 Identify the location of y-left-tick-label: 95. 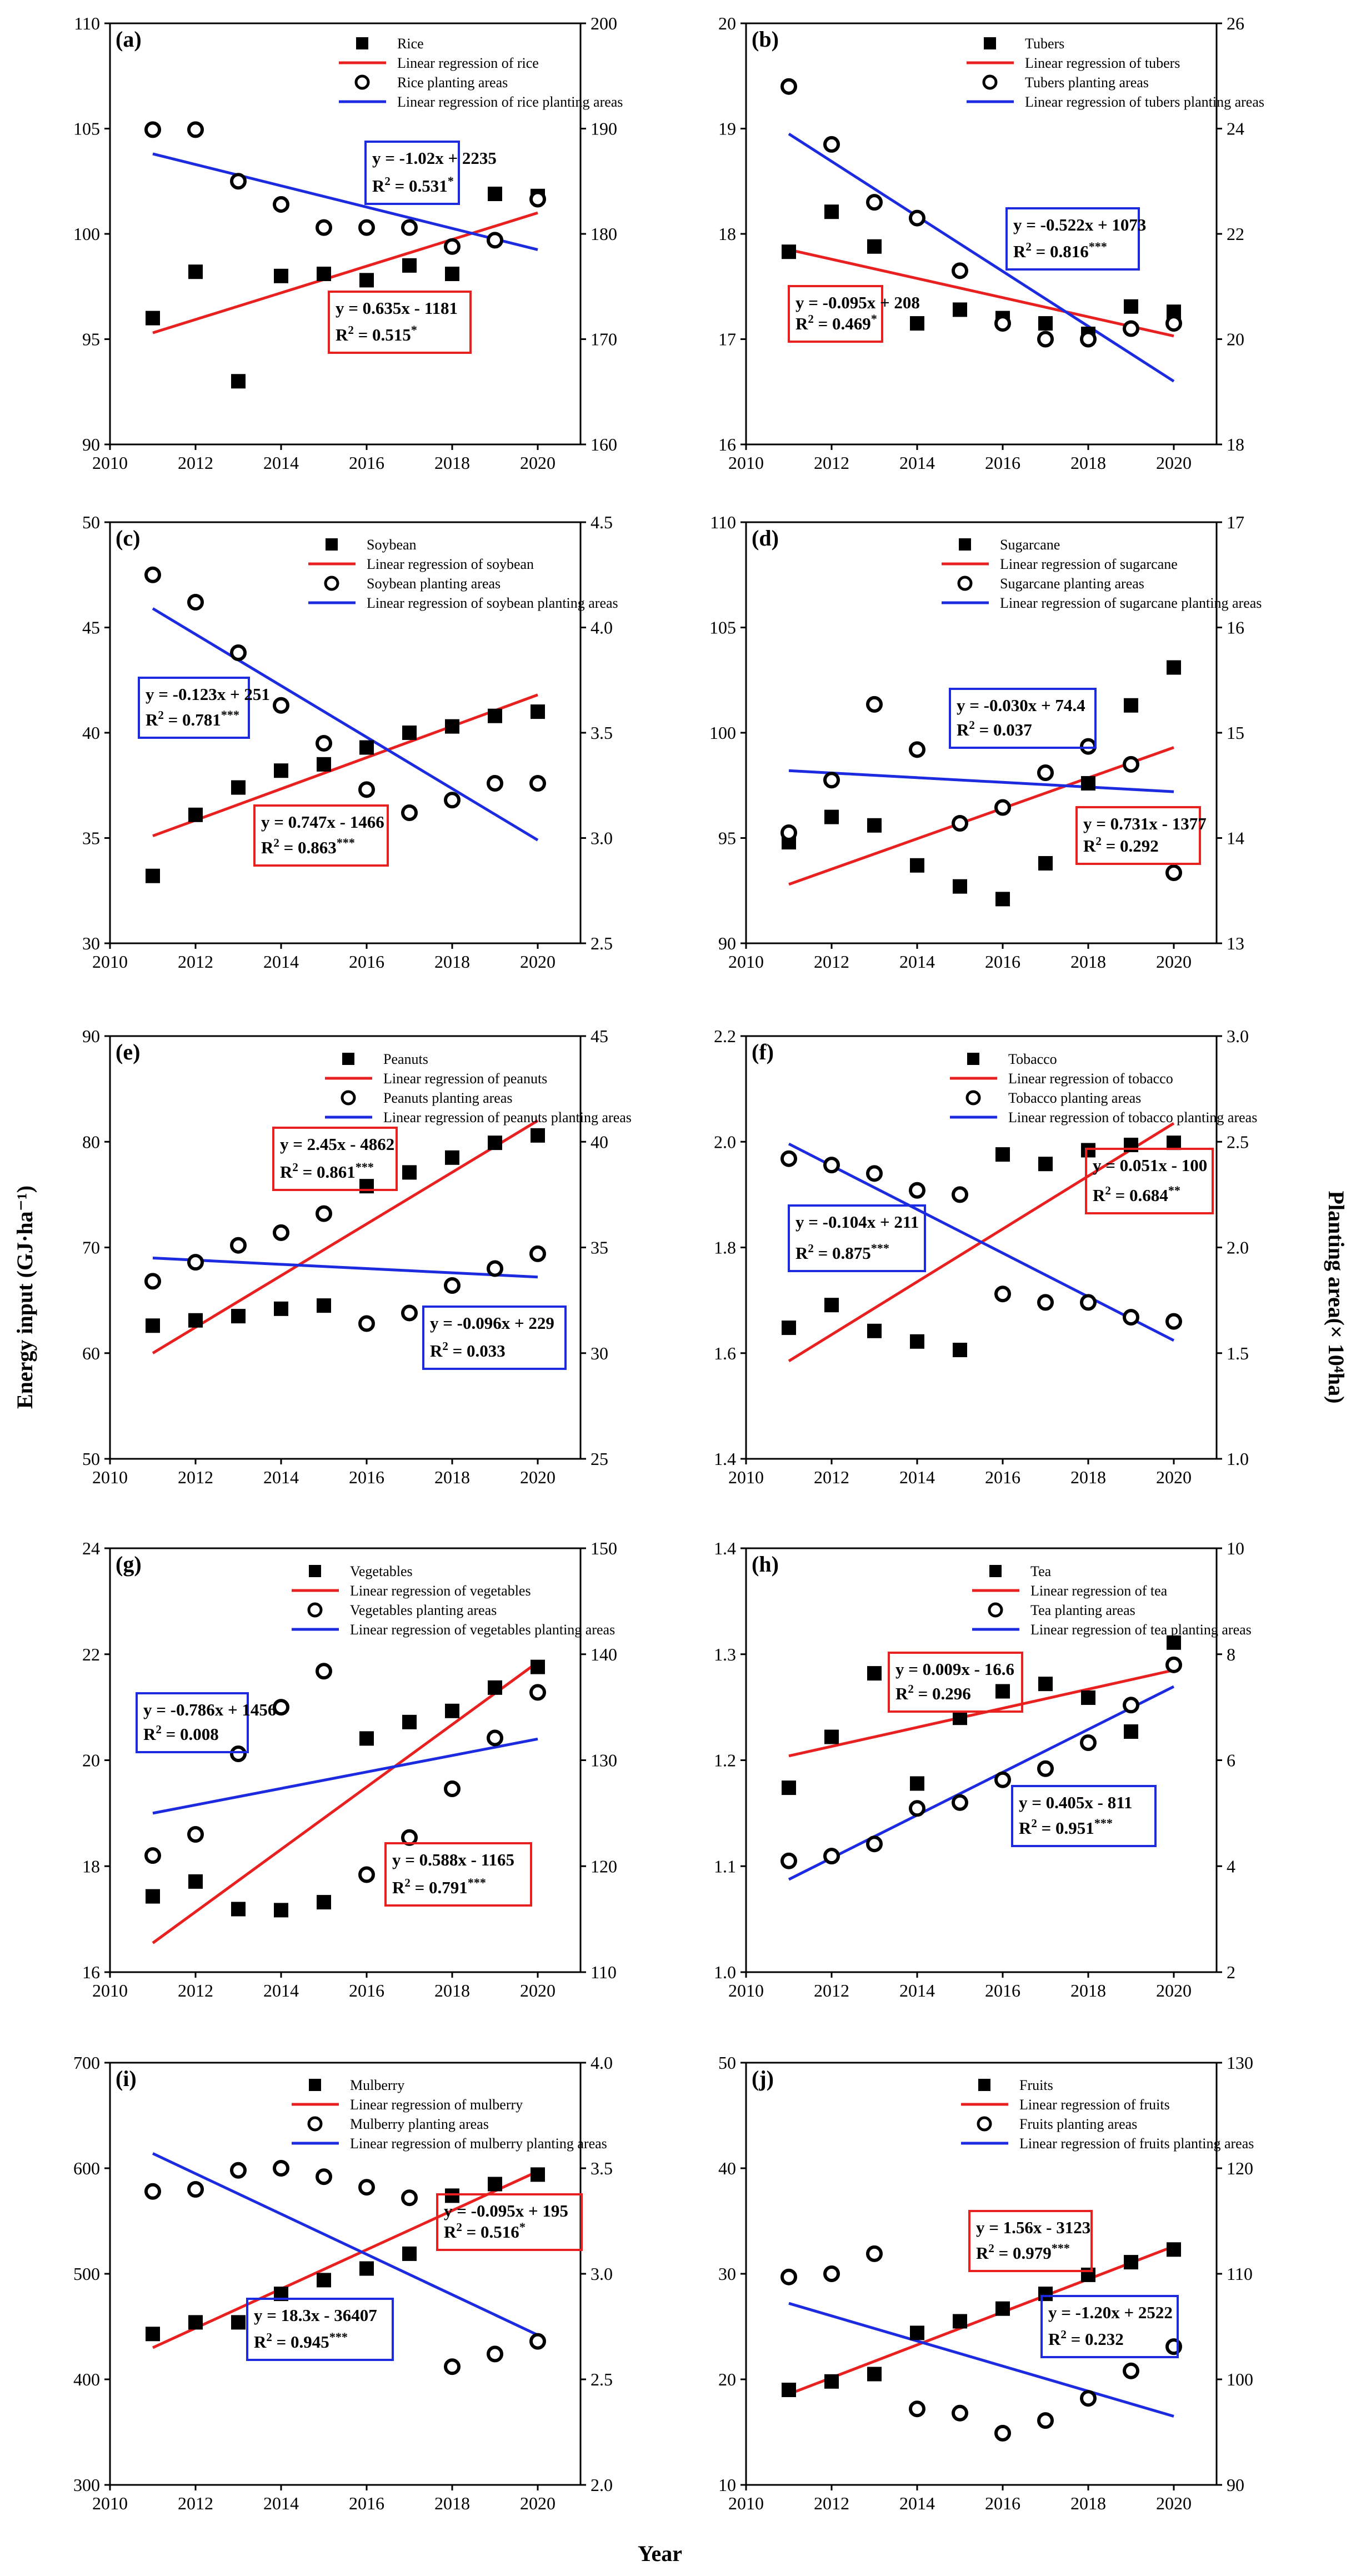
(727, 838).